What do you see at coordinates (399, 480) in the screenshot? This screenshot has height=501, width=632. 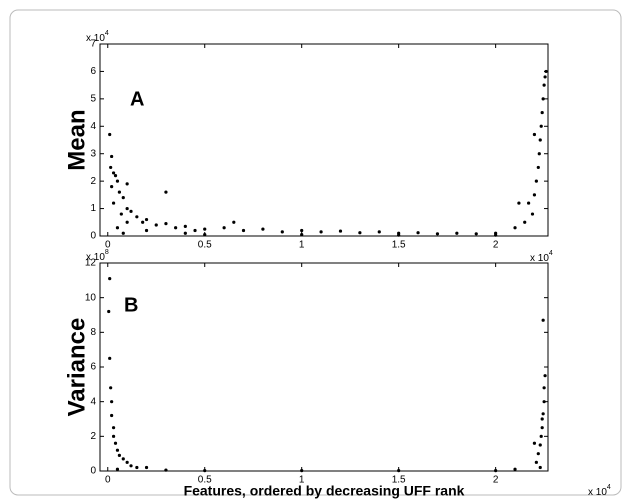 I see `x-tick-label: 1.5` at bounding box center [399, 480].